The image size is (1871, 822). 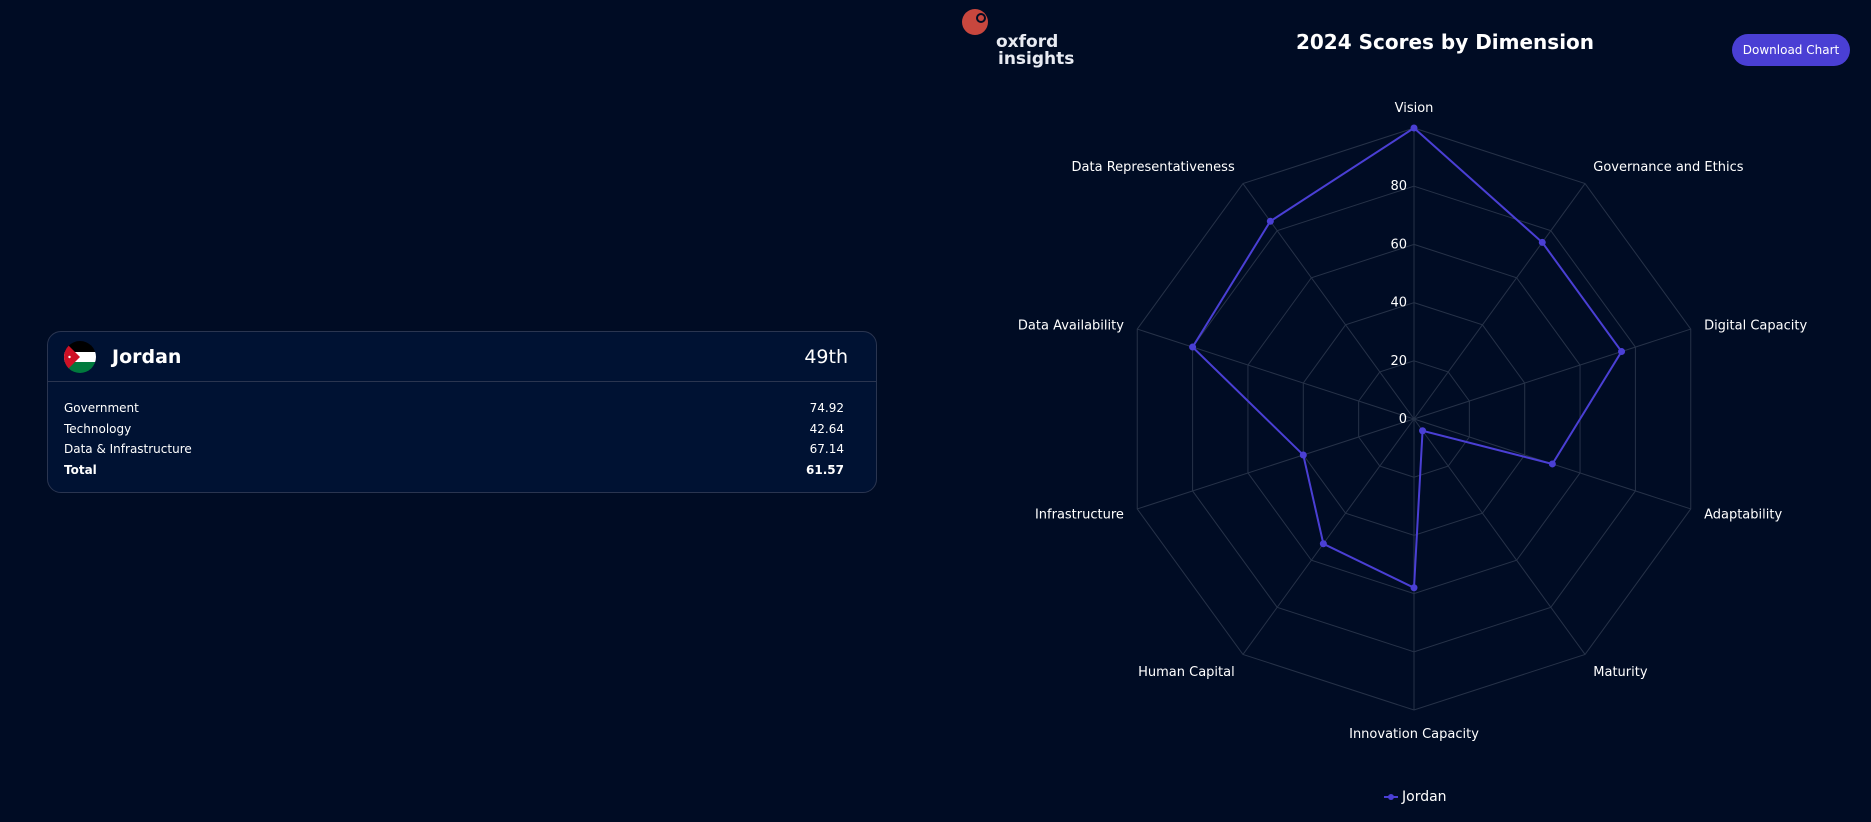 What do you see at coordinates (1755, 326) in the screenshot?
I see `category-label: Digital Capacity` at bounding box center [1755, 326].